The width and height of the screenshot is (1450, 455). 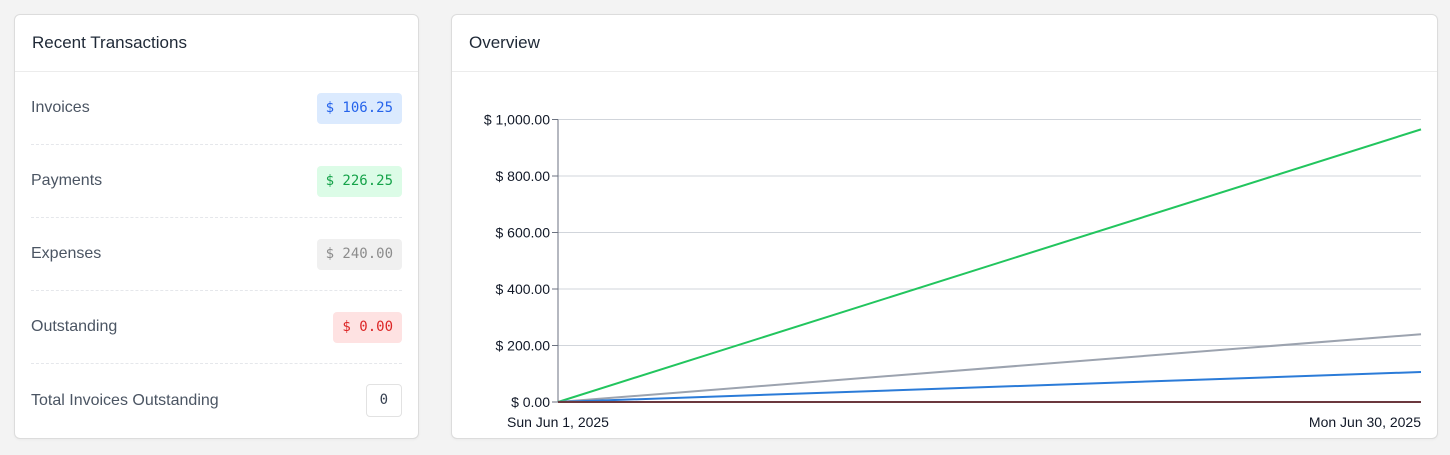 What do you see at coordinates (359, 181) in the screenshot?
I see `payments-amount-badge: $ 226.25` at bounding box center [359, 181].